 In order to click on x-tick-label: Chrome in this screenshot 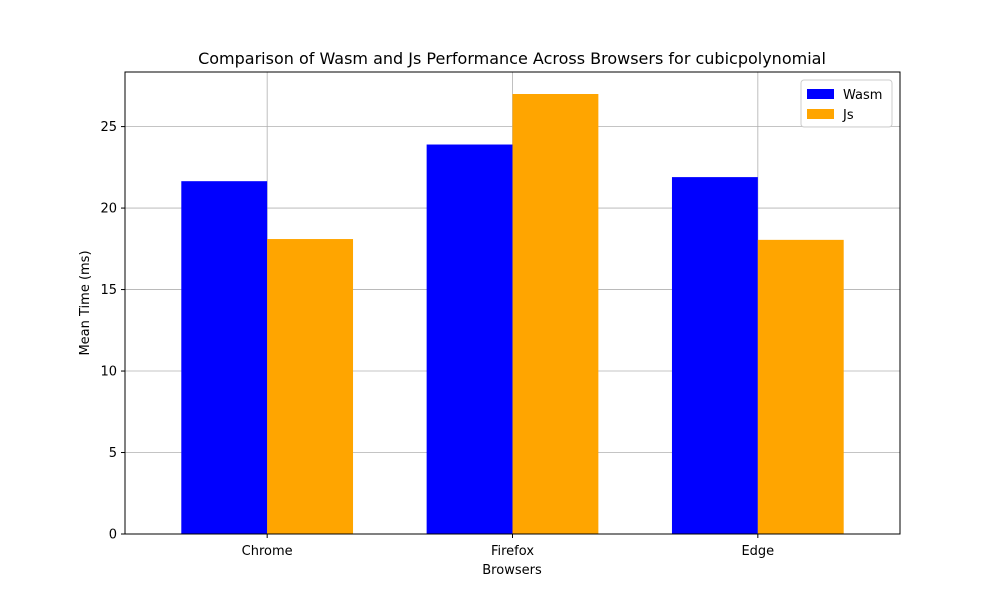, I will do `click(267, 551)`.